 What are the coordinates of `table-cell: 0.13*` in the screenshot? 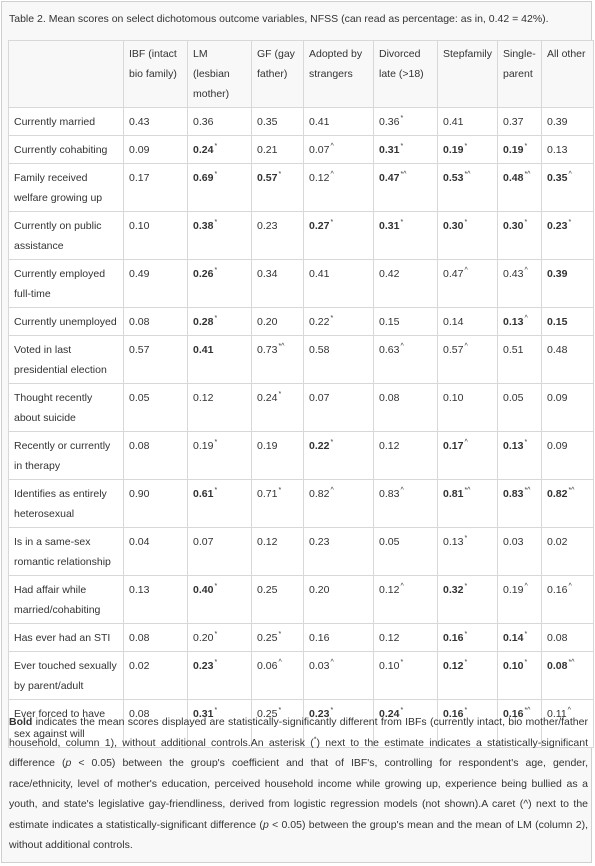 It's located at (519, 455).